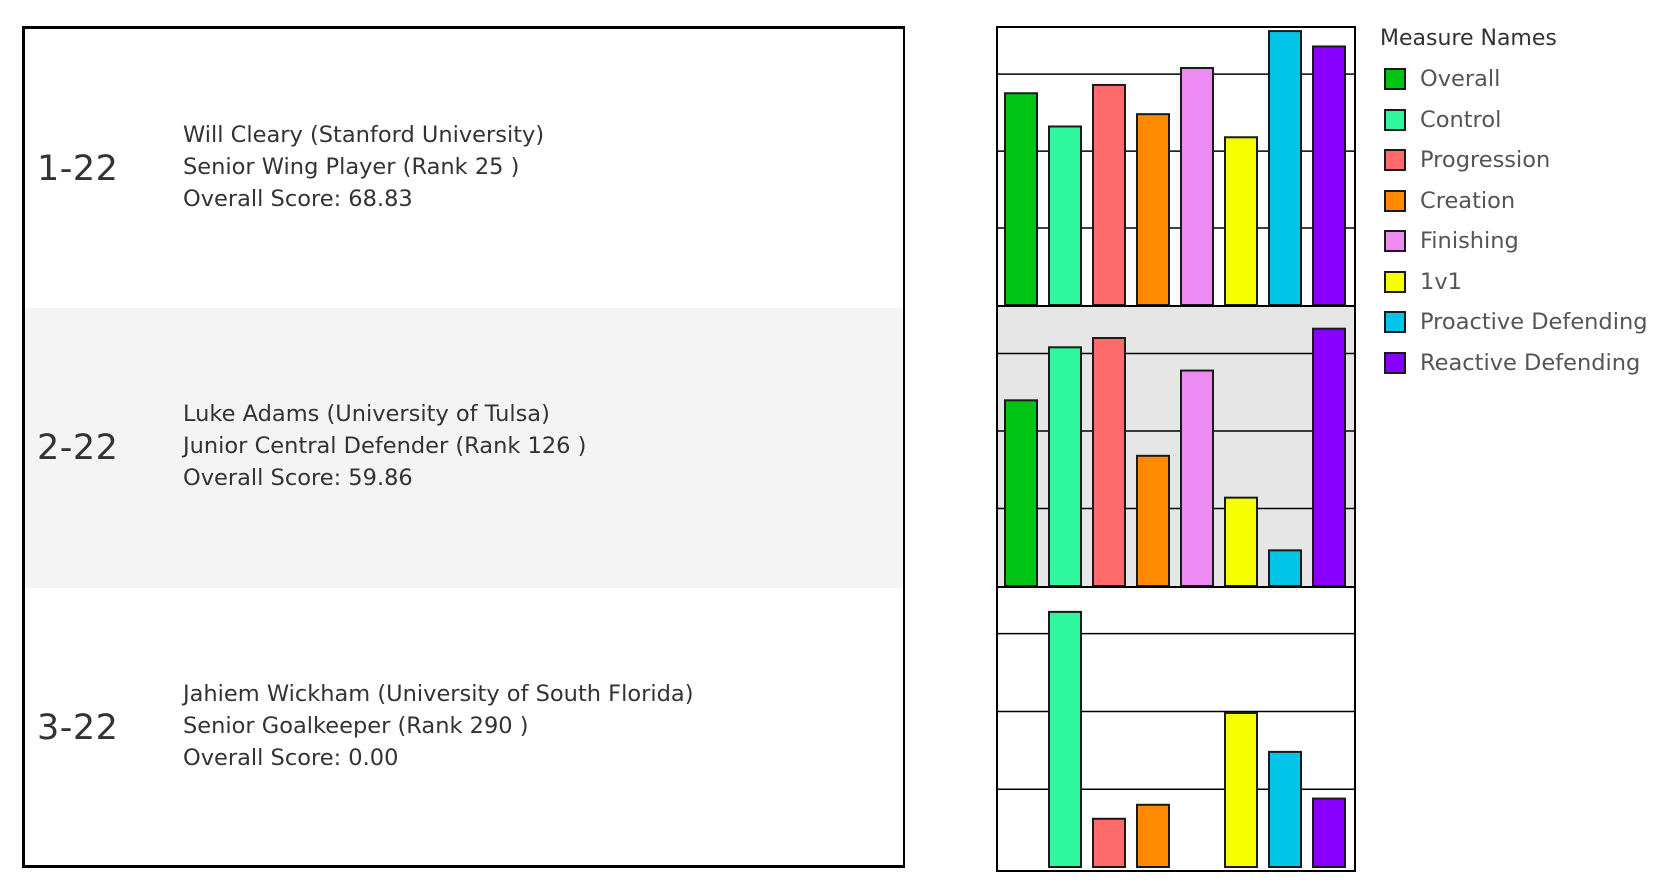 This screenshot has width=1674, height=894. Describe the element at coordinates (1485, 160) in the screenshot. I see `legend-label: Progression` at that location.